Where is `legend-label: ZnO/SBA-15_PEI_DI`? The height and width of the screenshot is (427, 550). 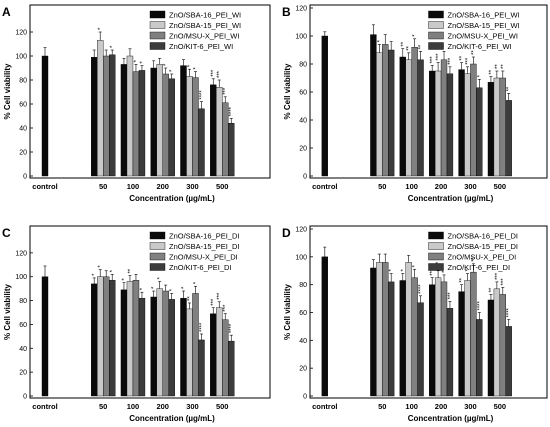 legend-label: ZnO/SBA-15_PEI_DI is located at coordinates (483, 246).